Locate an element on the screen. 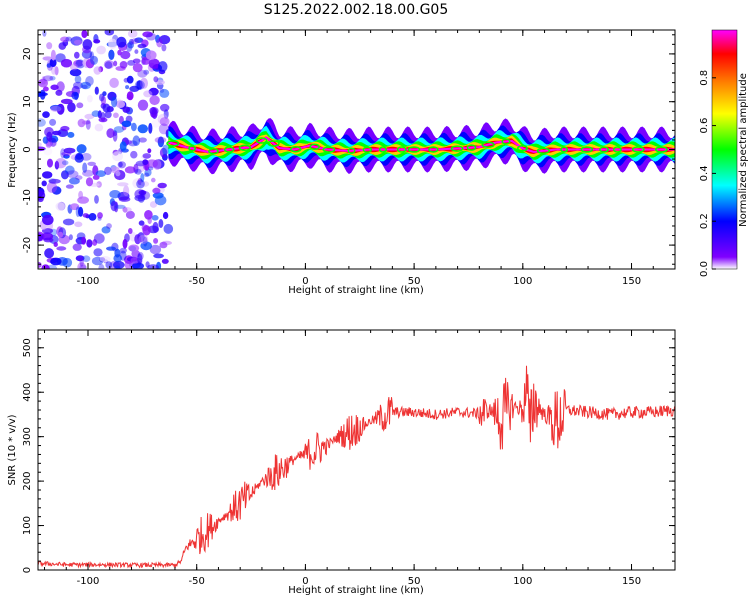 Image resolution: width=750 pixels, height=604 pixels. x-tick-label: 0 is located at coordinates (305, 281).